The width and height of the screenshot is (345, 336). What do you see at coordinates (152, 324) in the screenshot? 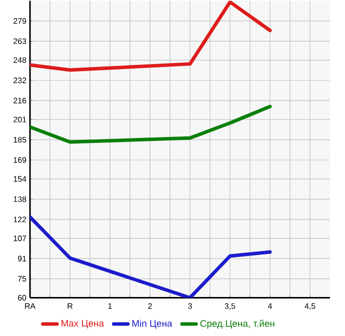
I see `legend-label: Min Цена` at bounding box center [152, 324].